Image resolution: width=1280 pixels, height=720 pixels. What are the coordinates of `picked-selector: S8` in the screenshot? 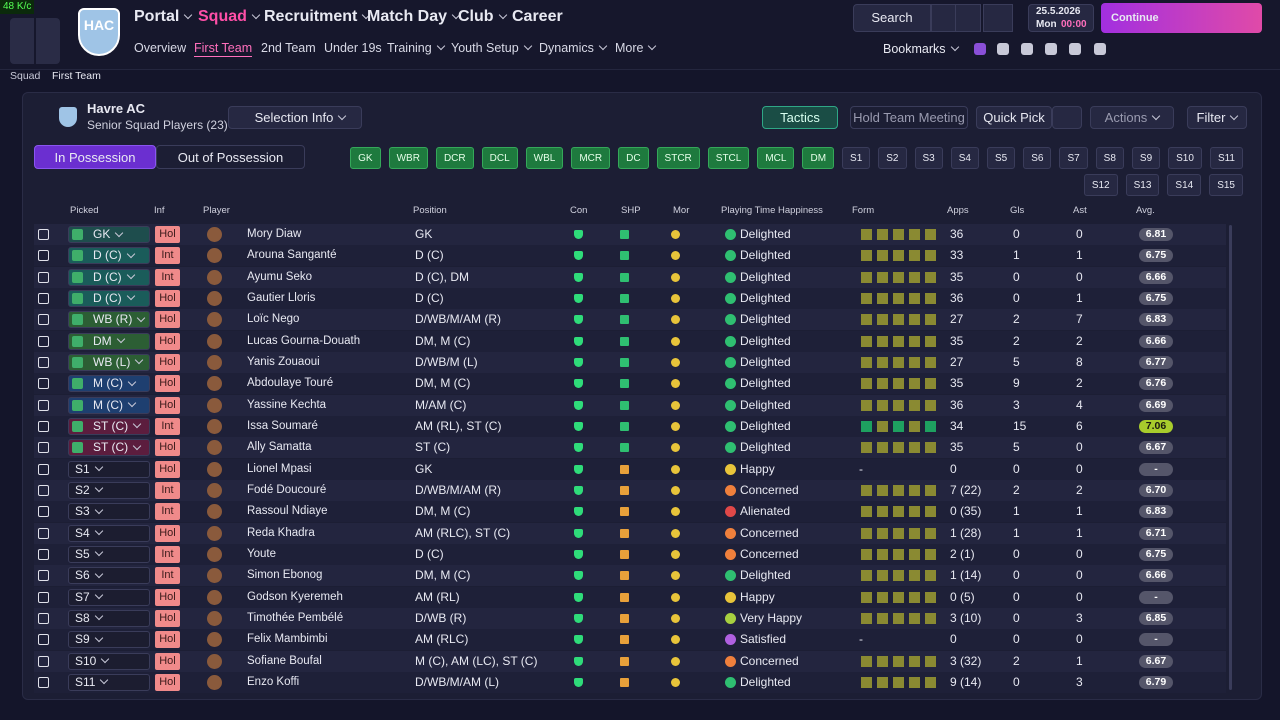 It's located at (109, 618).